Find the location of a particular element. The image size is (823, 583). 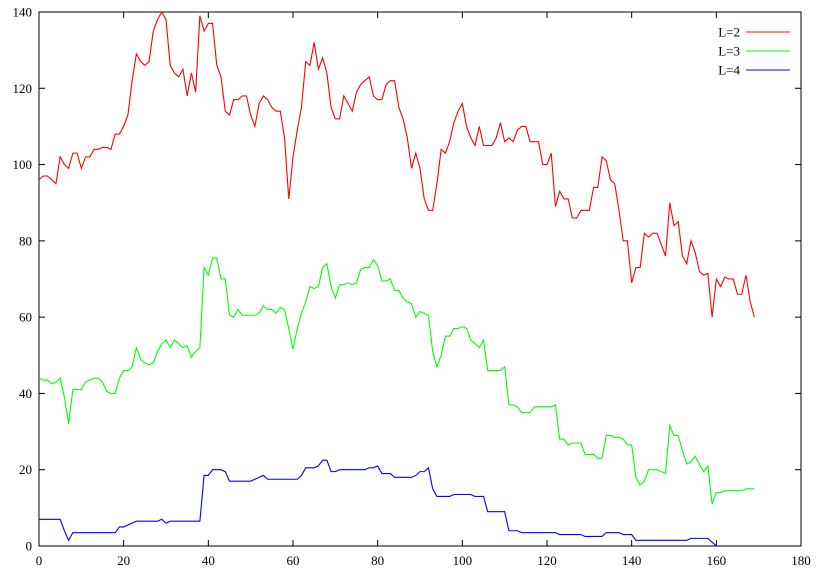

x-tick-label: 60 is located at coordinates (293, 560).